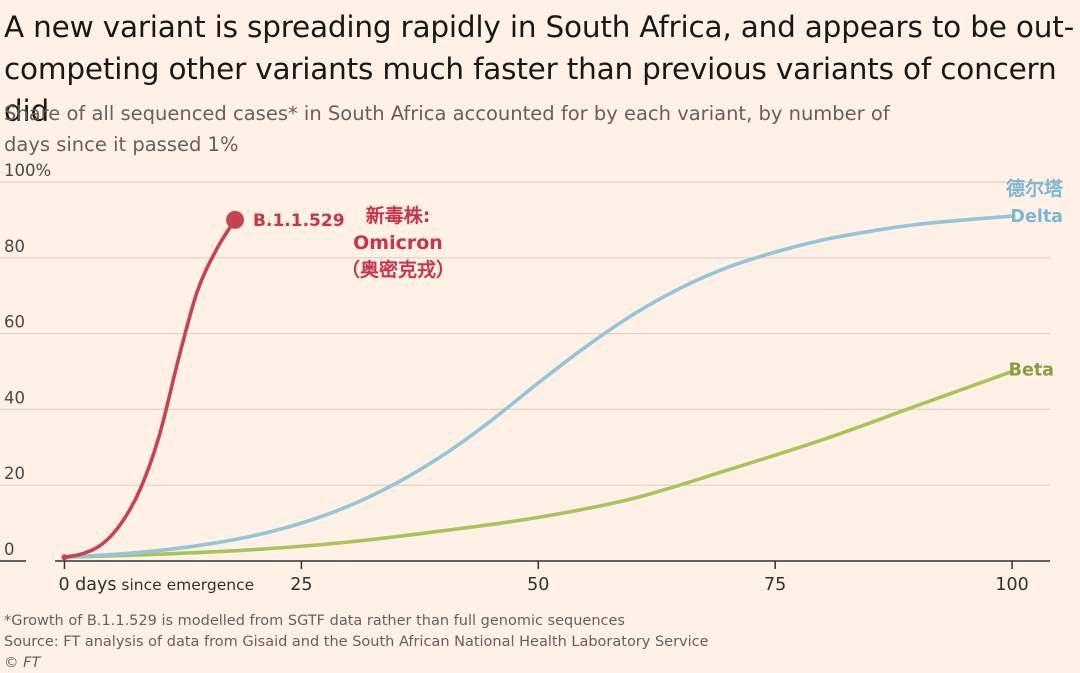 This screenshot has width=1080, height=673. Describe the element at coordinates (185, 585) in the screenshot. I see `x-axis-label: since emergence` at that location.